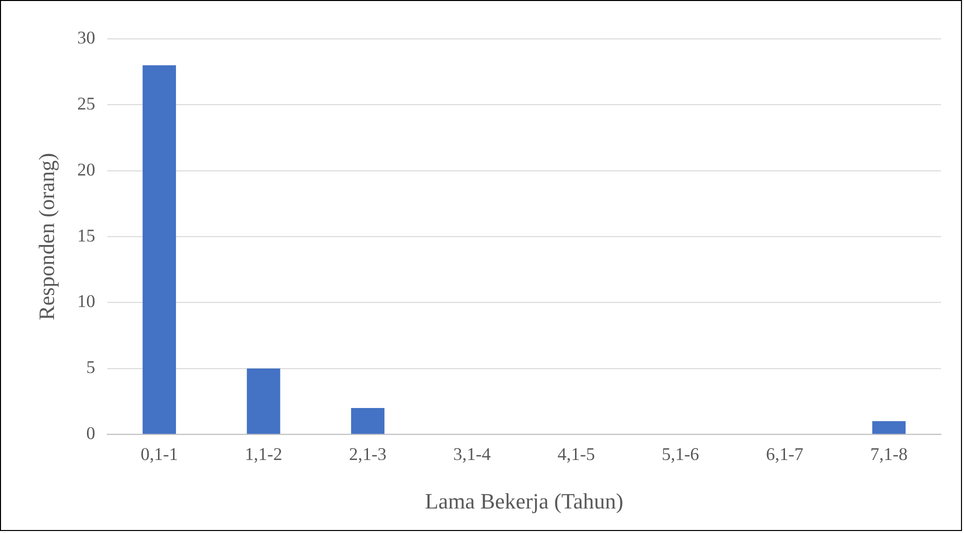  Describe the element at coordinates (524, 501) in the screenshot. I see `x-axis-title: Lama Bekerja (Tahun)` at that location.